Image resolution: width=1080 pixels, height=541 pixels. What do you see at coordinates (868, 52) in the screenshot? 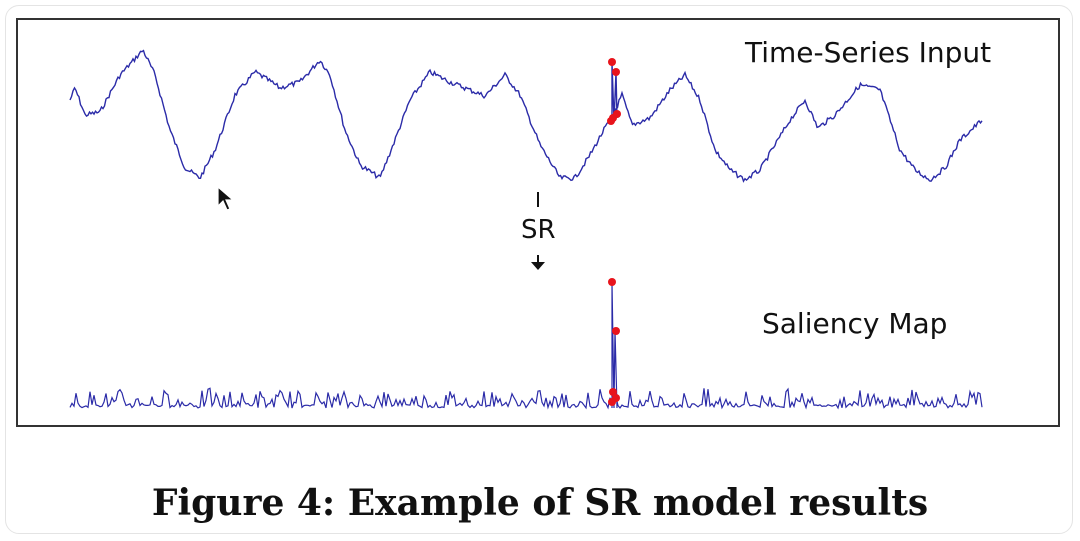
I see `time-series-label: Time-Series Input` at bounding box center [868, 52].